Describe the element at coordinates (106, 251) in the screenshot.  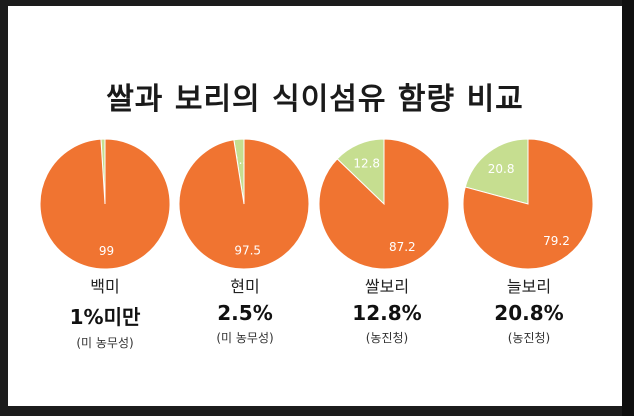
I see `pie-data-label: 99` at that location.